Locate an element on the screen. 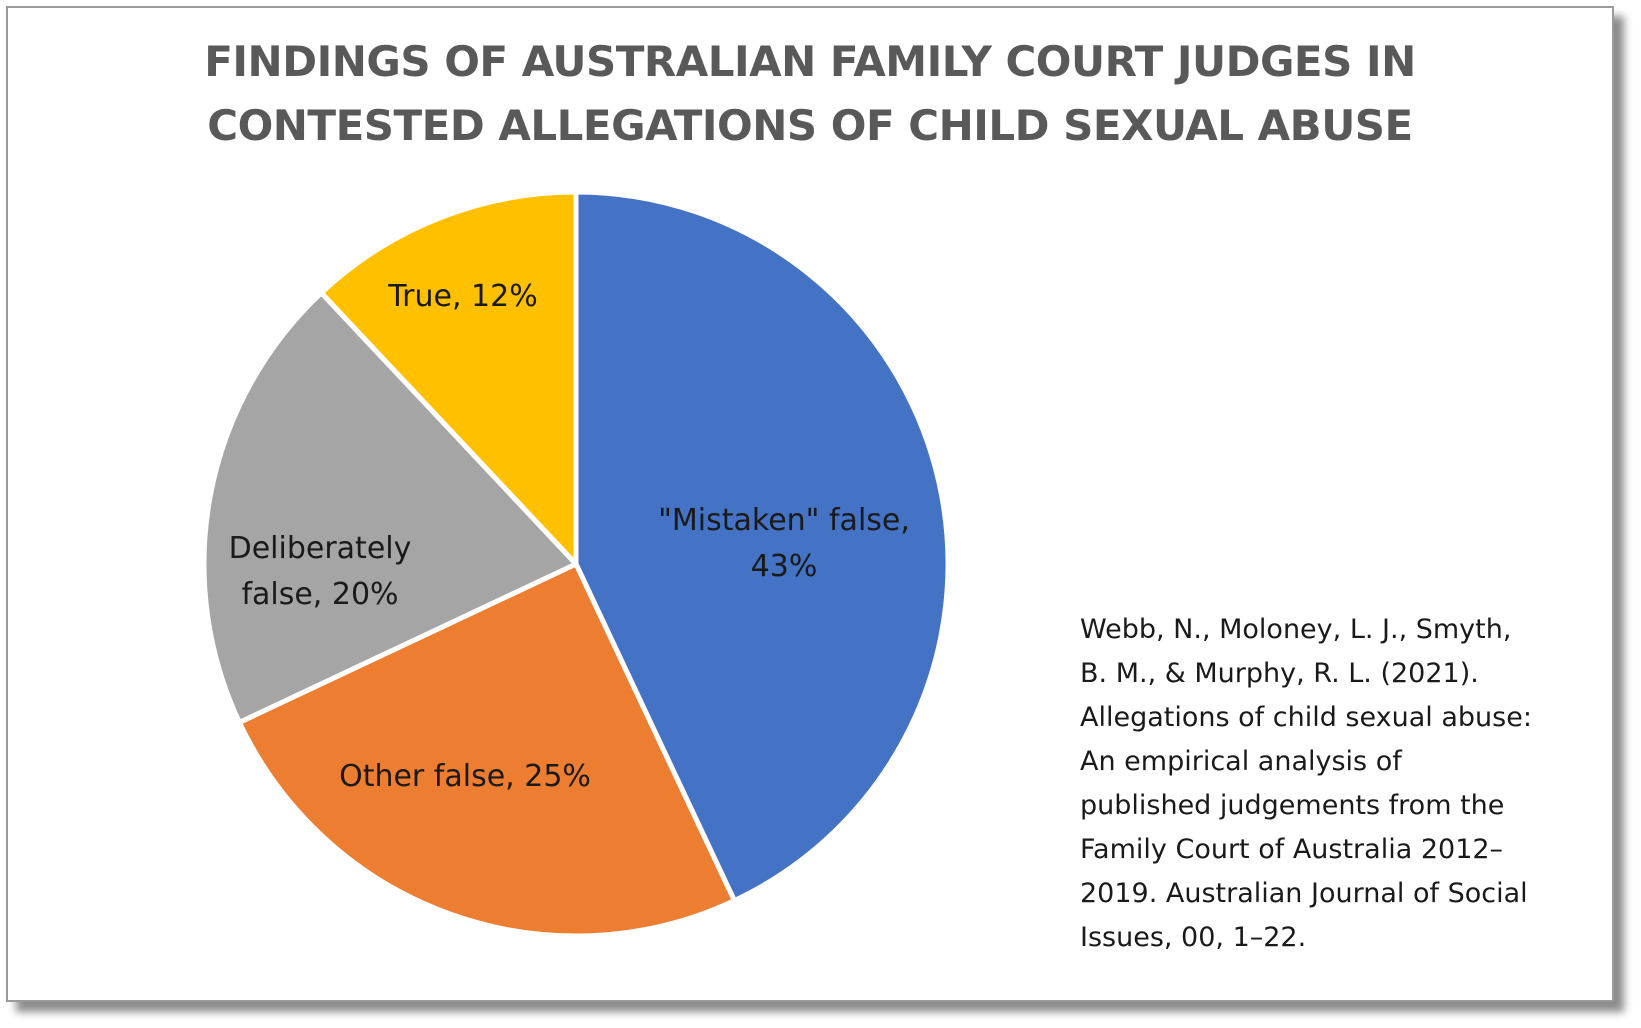  slice-data-label-line: True, 12% is located at coordinates (462, 296).